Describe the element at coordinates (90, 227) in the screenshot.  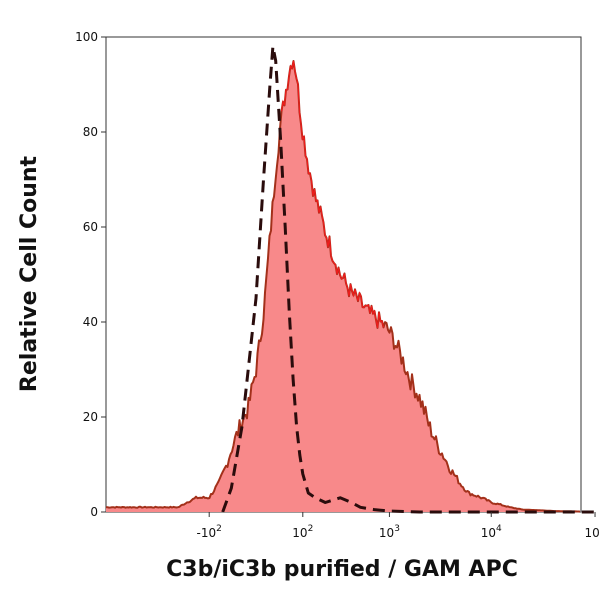
I see `y-tick-label: 60` at that location.